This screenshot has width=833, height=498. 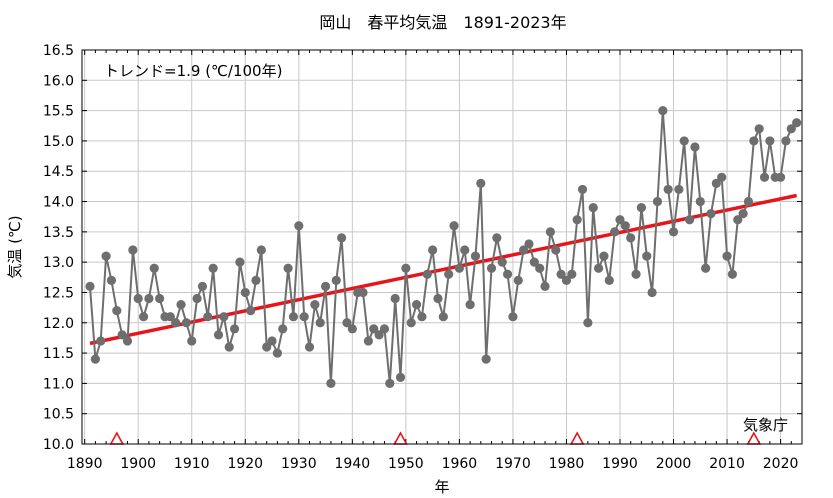 What do you see at coordinates (406, 464) in the screenshot?
I see `x-tick-label: 1950` at bounding box center [406, 464].